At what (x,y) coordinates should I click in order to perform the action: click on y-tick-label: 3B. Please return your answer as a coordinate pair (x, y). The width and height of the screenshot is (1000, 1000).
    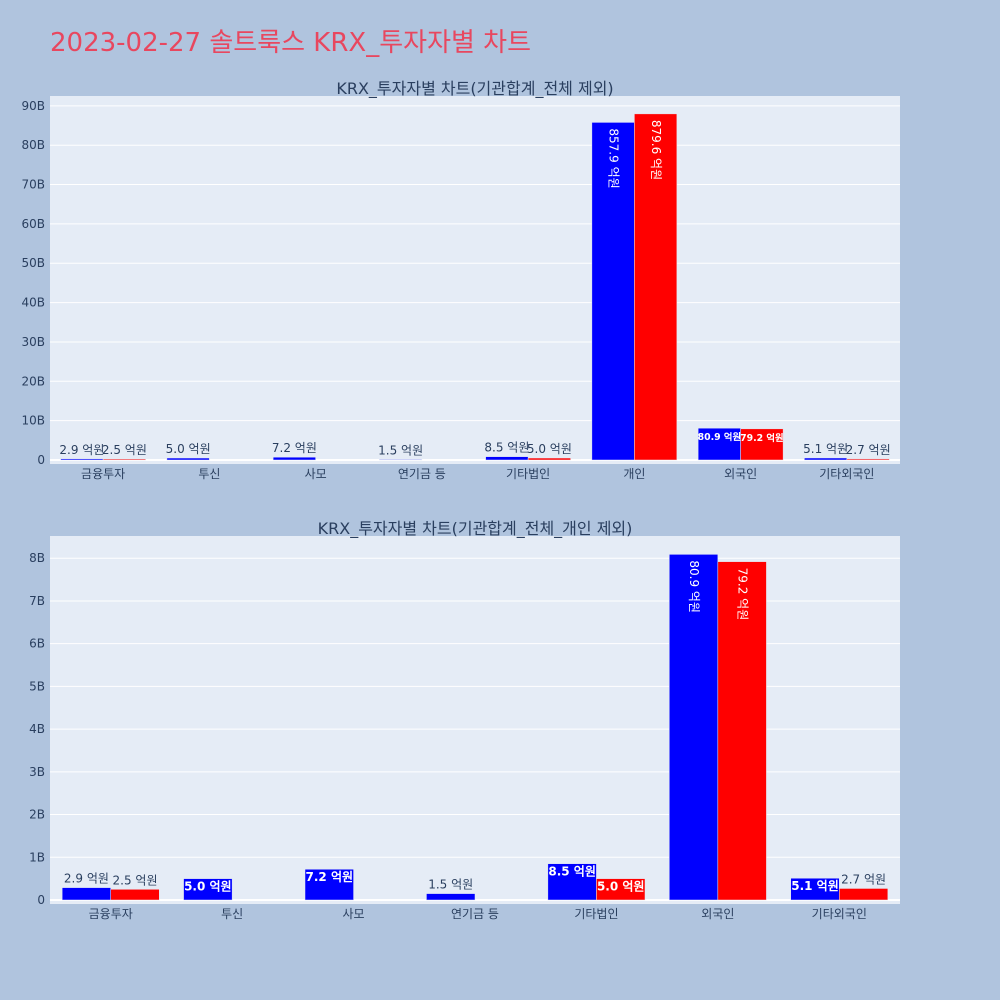
    Looking at the image, I should click on (37, 772).